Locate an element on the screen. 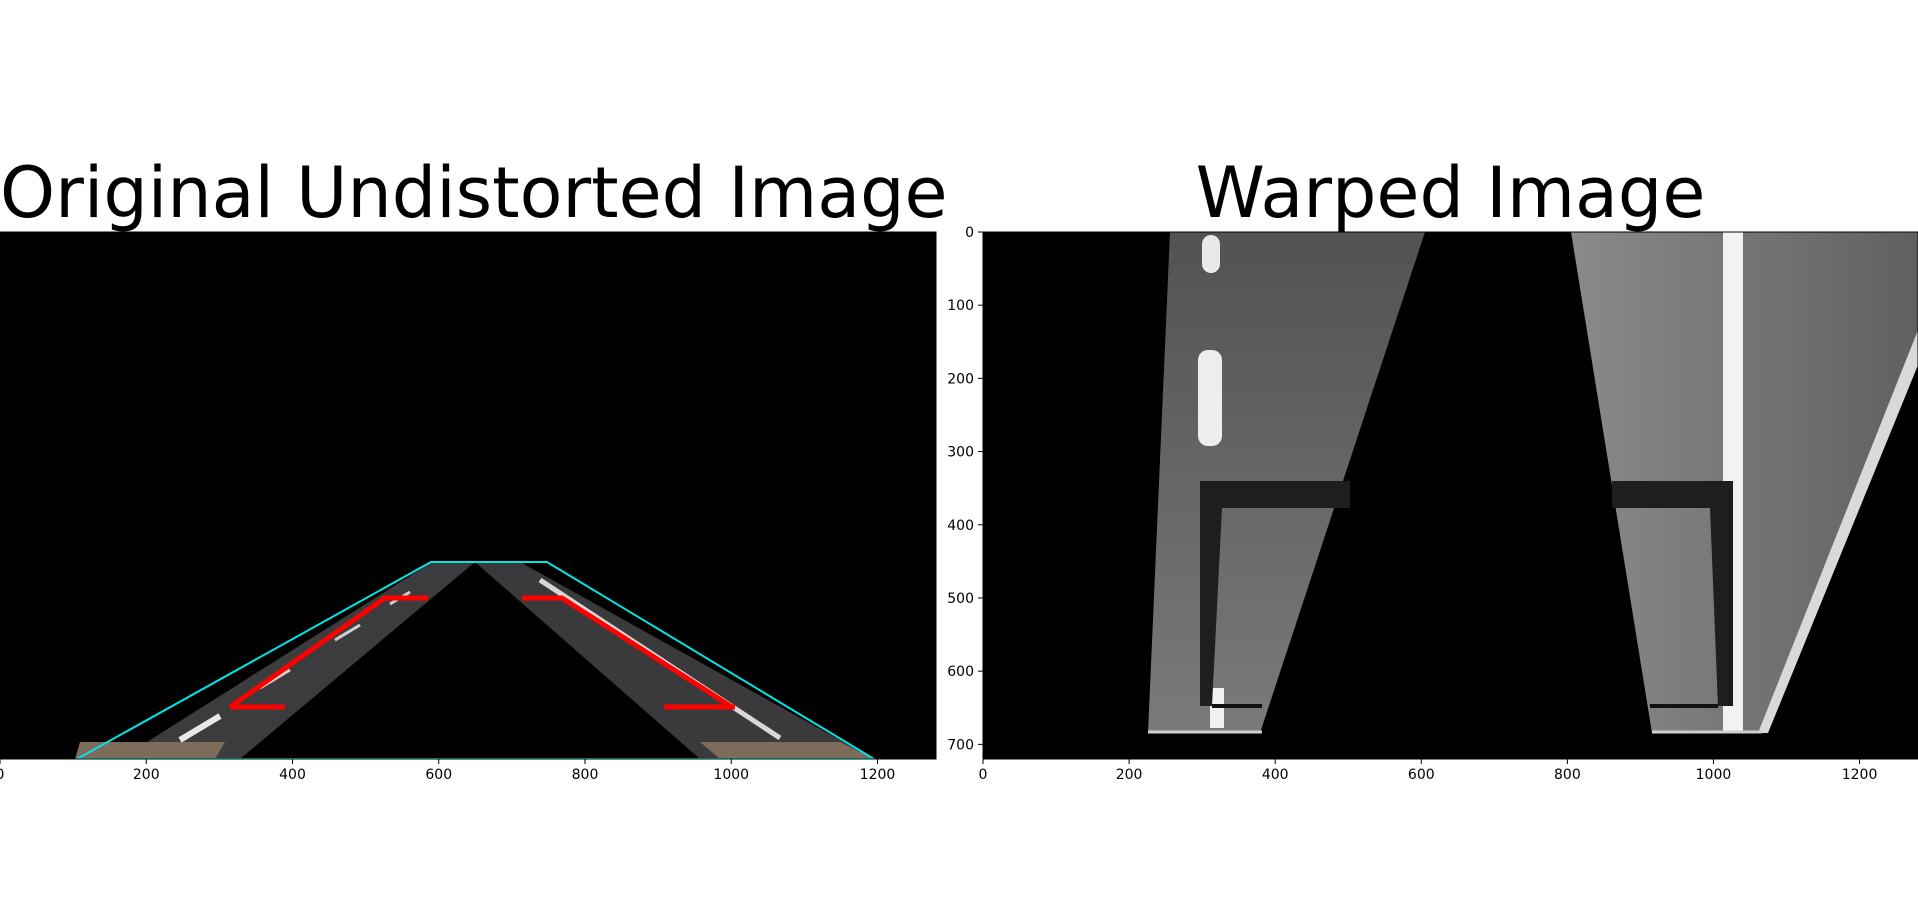 Image resolution: width=1918 pixels, height=900 pixels. right-x-tick-label: 0 is located at coordinates (983, 775).